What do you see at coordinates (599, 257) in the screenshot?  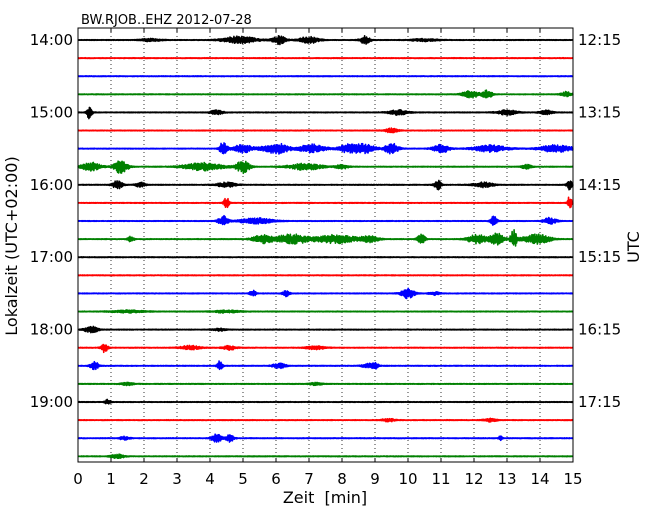 I see `right-tick-label: 15:15` at bounding box center [599, 257].